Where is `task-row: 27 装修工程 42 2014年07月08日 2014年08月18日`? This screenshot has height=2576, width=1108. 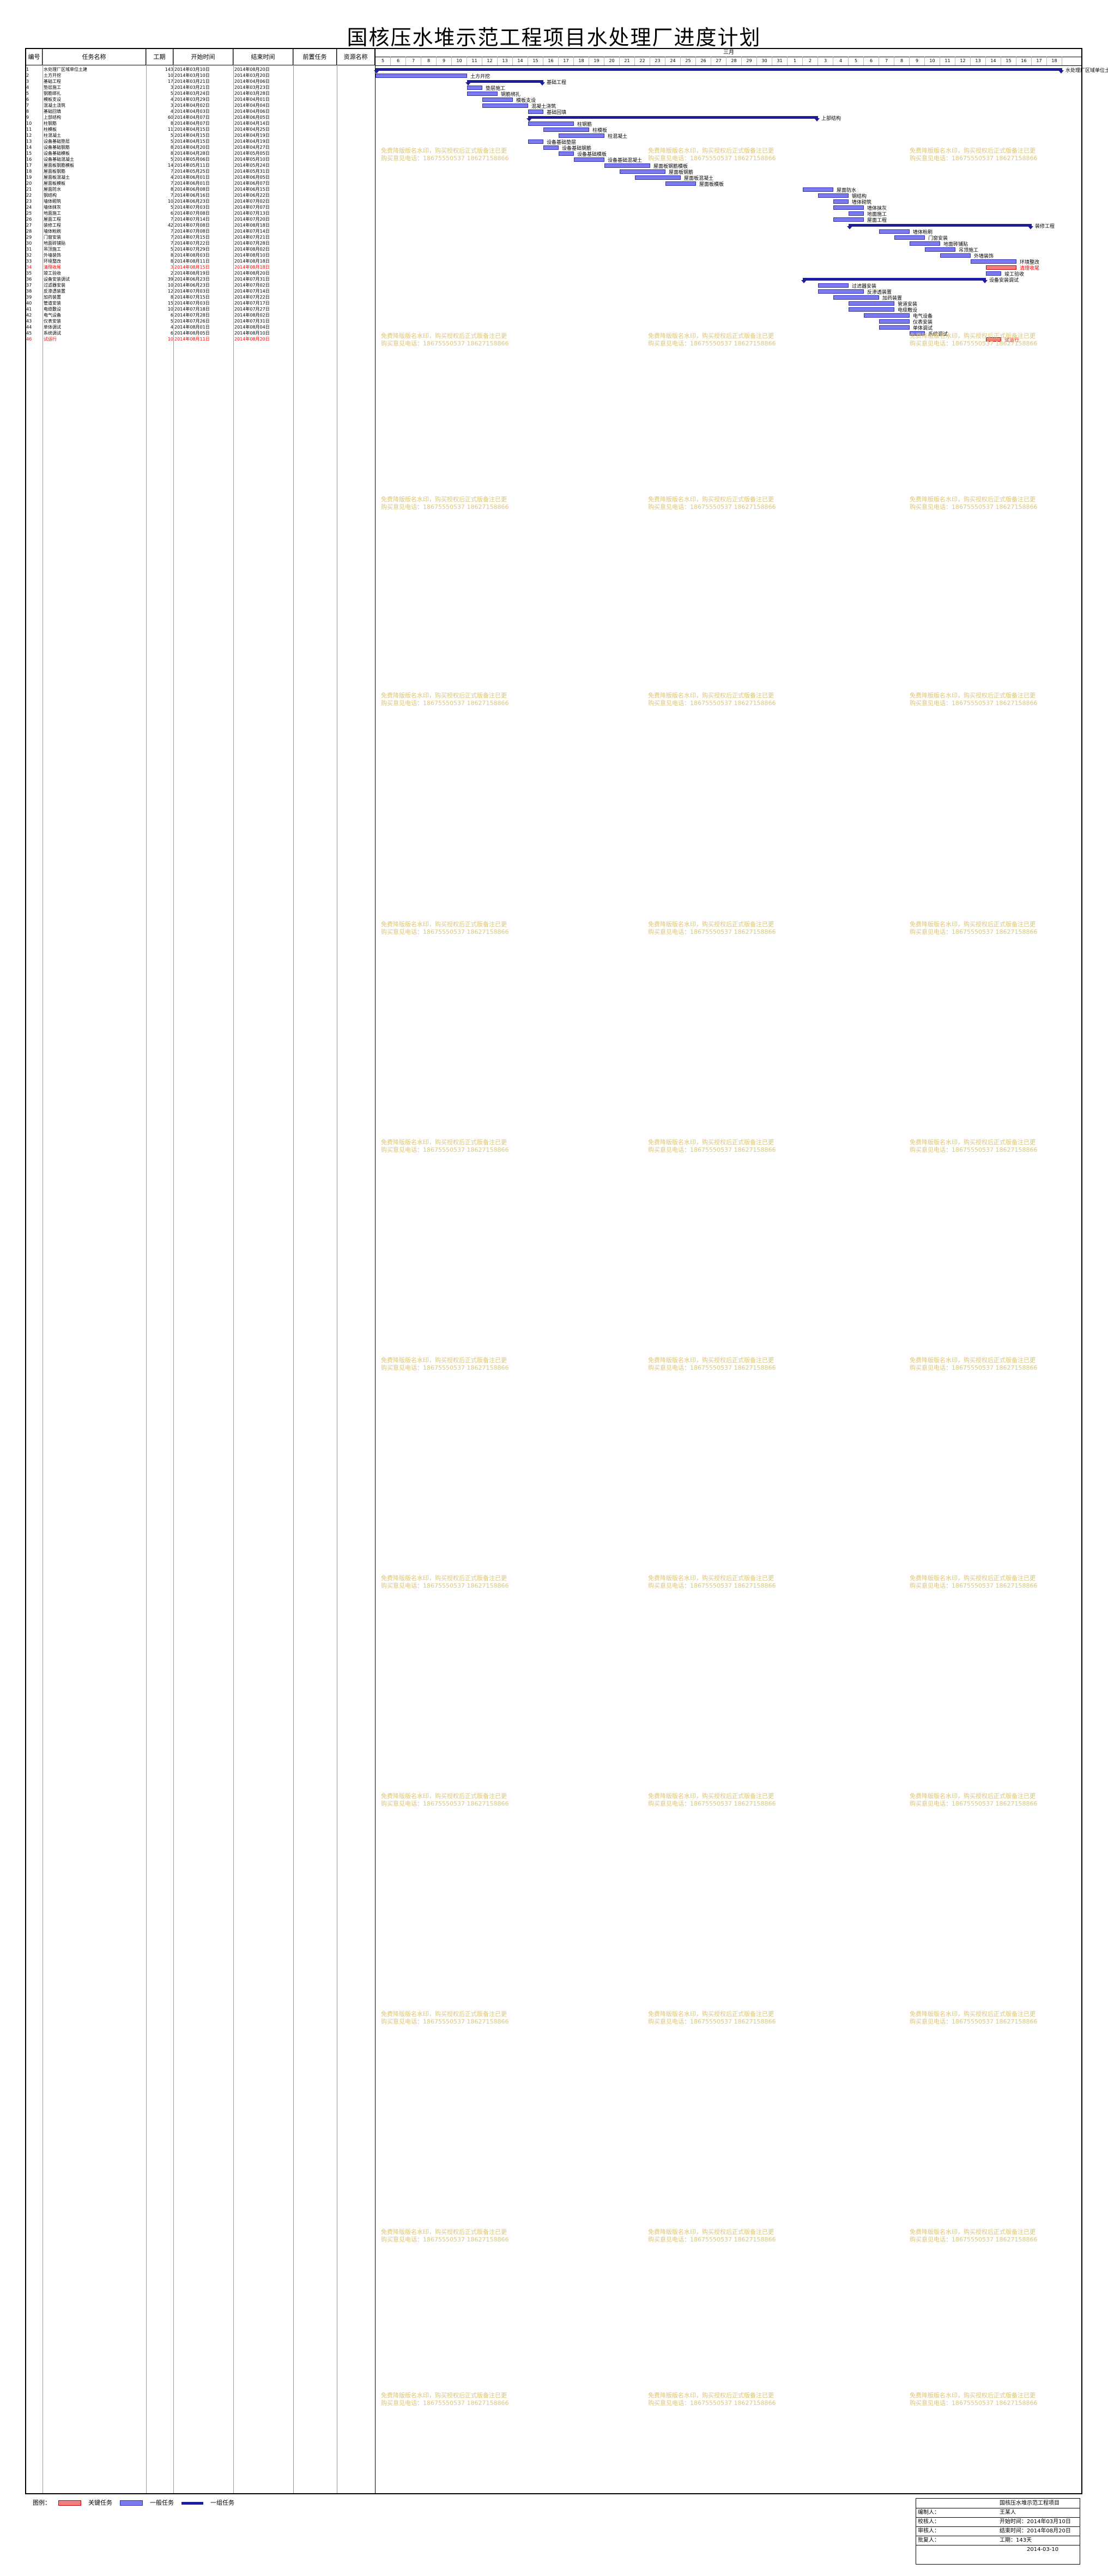
task-row: 27 装修工程 42 2014年07月08日 2014年08月18日 is located at coordinates (200, 225).